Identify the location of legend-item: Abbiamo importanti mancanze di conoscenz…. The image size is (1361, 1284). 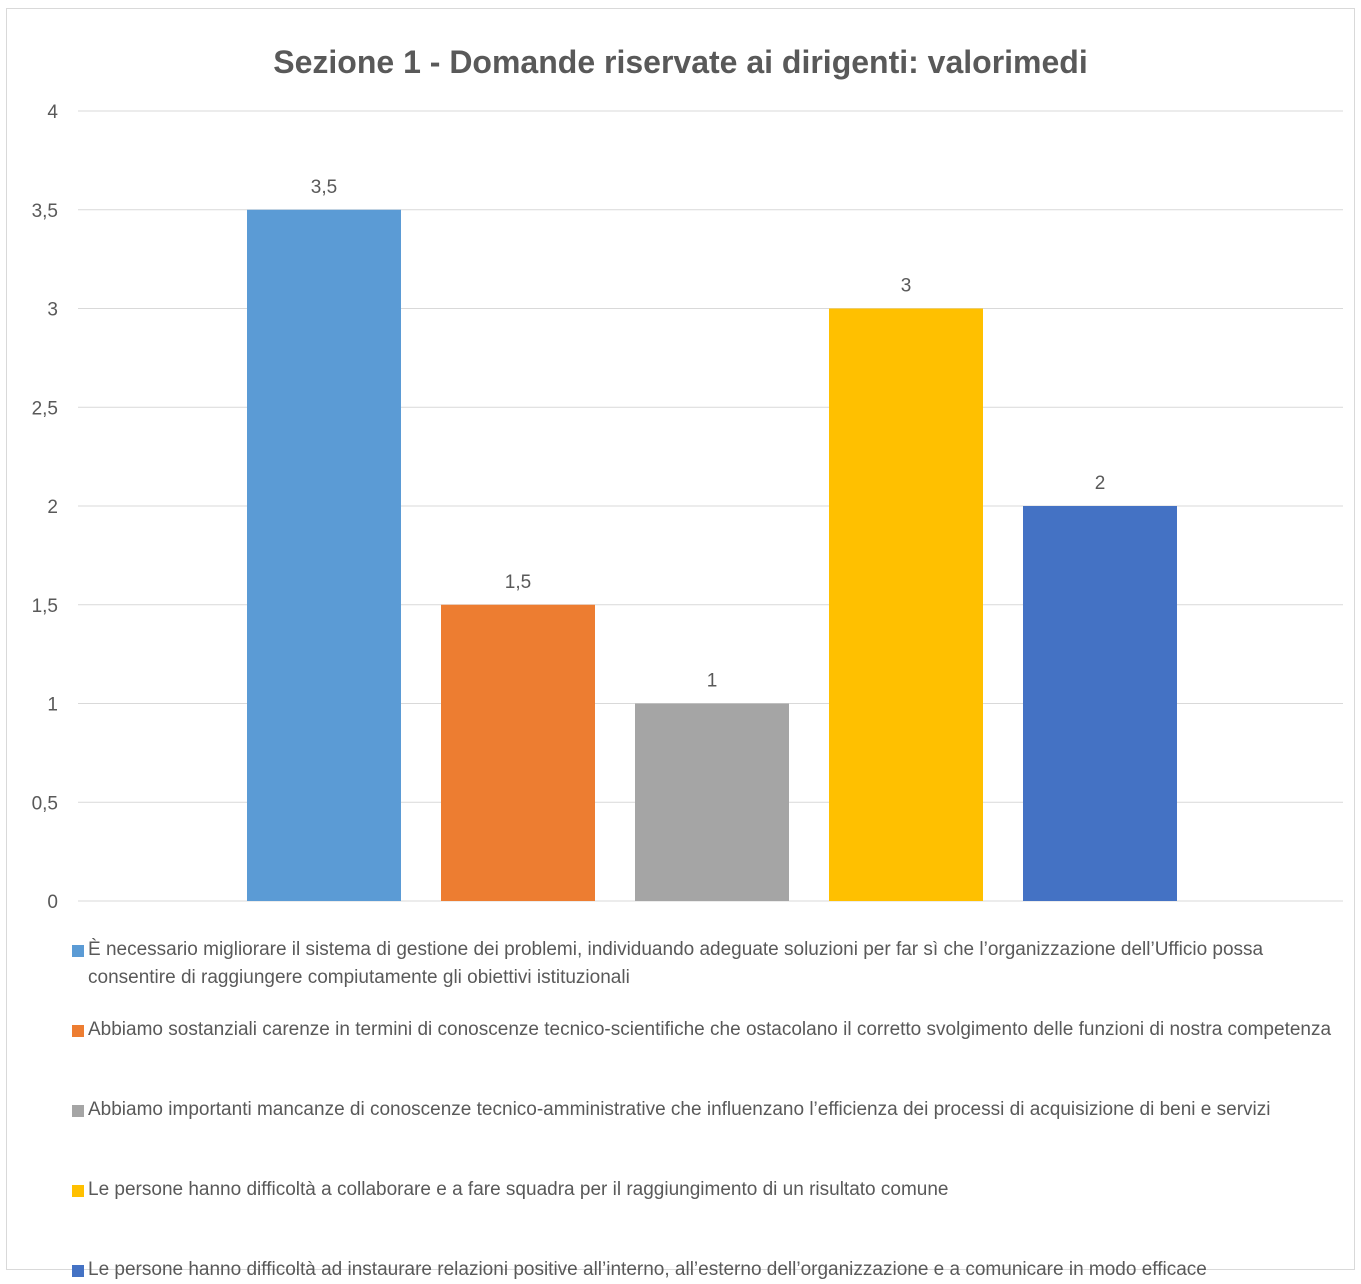
(704, 1110).